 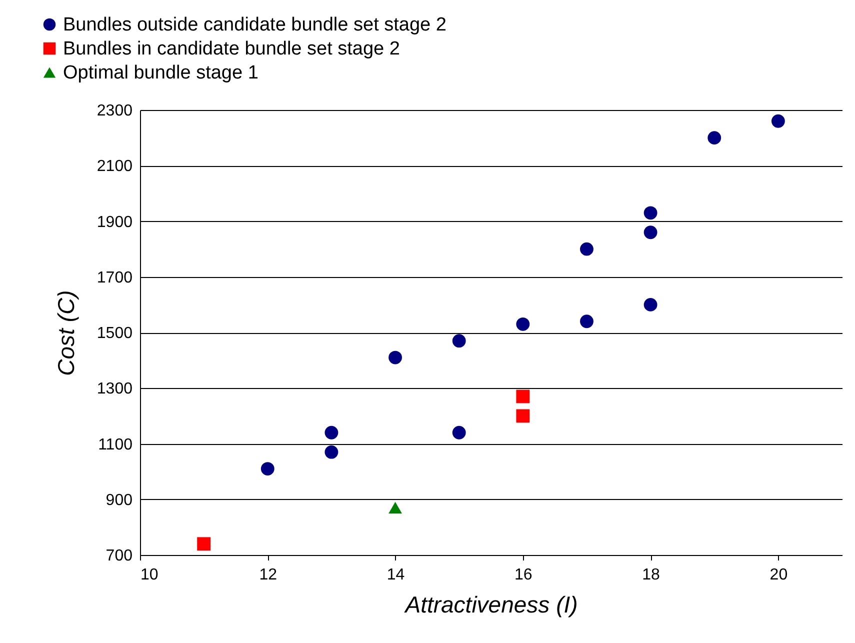 I want to click on x-tick-label: 10, so click(x=149, y=575).